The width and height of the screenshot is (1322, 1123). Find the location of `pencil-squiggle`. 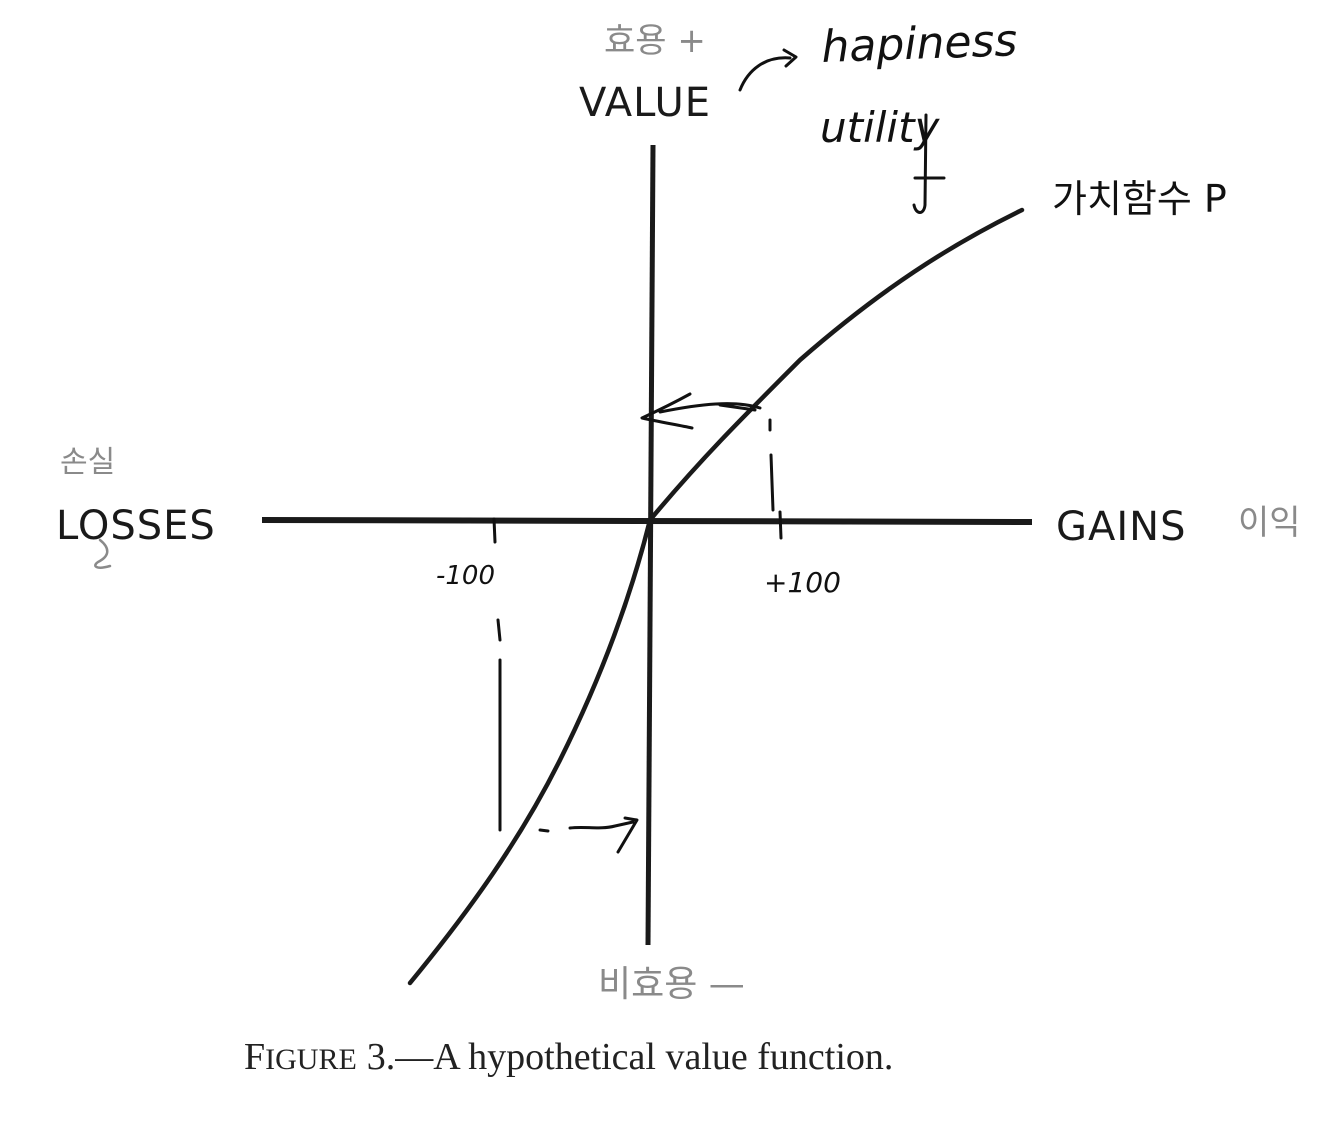

pencil-squiggle is located at coordinates (103, 553).